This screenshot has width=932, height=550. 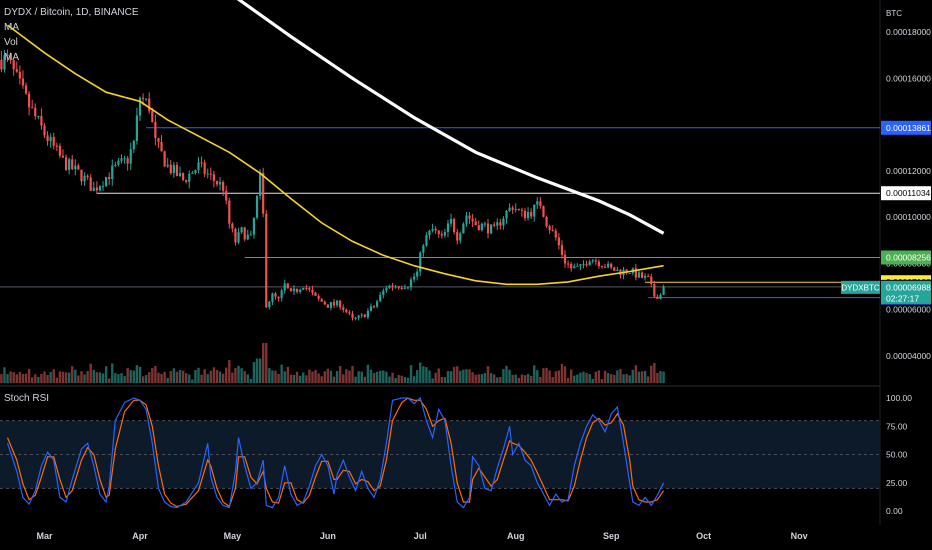 What do you see at coordinates (71, 12) in the screenshot?
I see `symbol-title: DYDX / Bitcoin, 1D, BINANCE` at bounding box center [71, 12].